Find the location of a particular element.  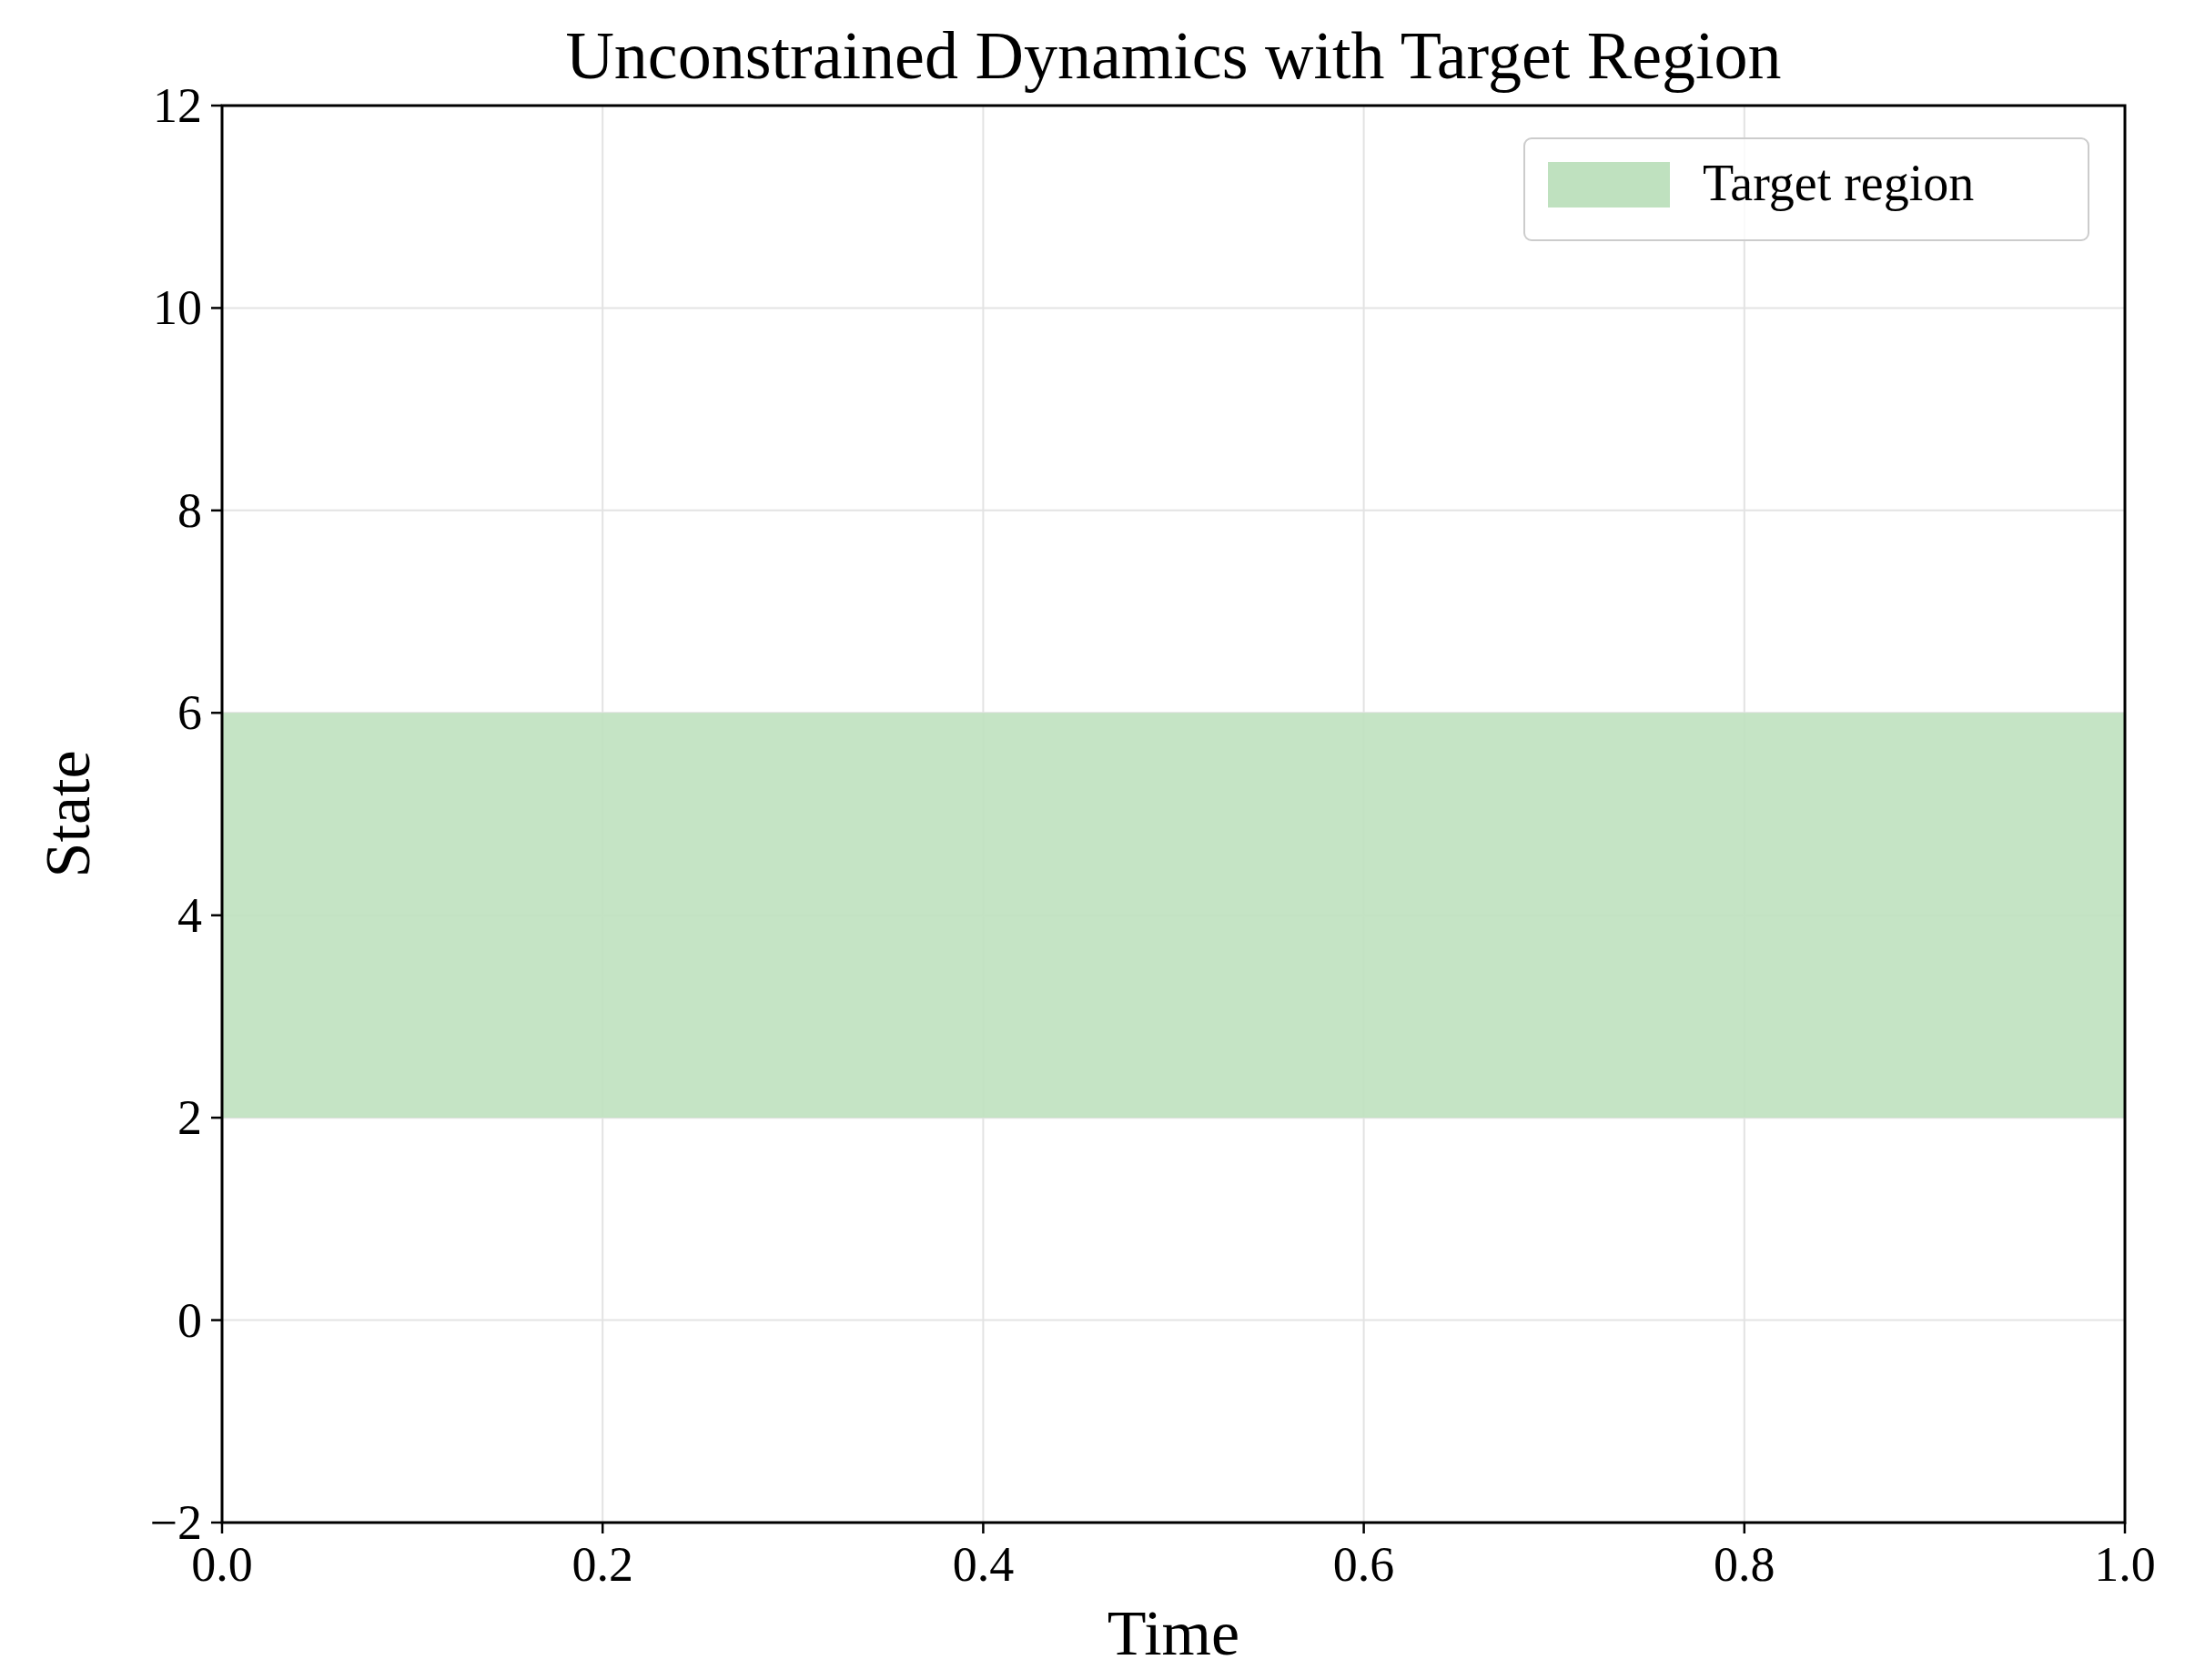

y-tick-label: 0 is located at coordinates (189, 1320).